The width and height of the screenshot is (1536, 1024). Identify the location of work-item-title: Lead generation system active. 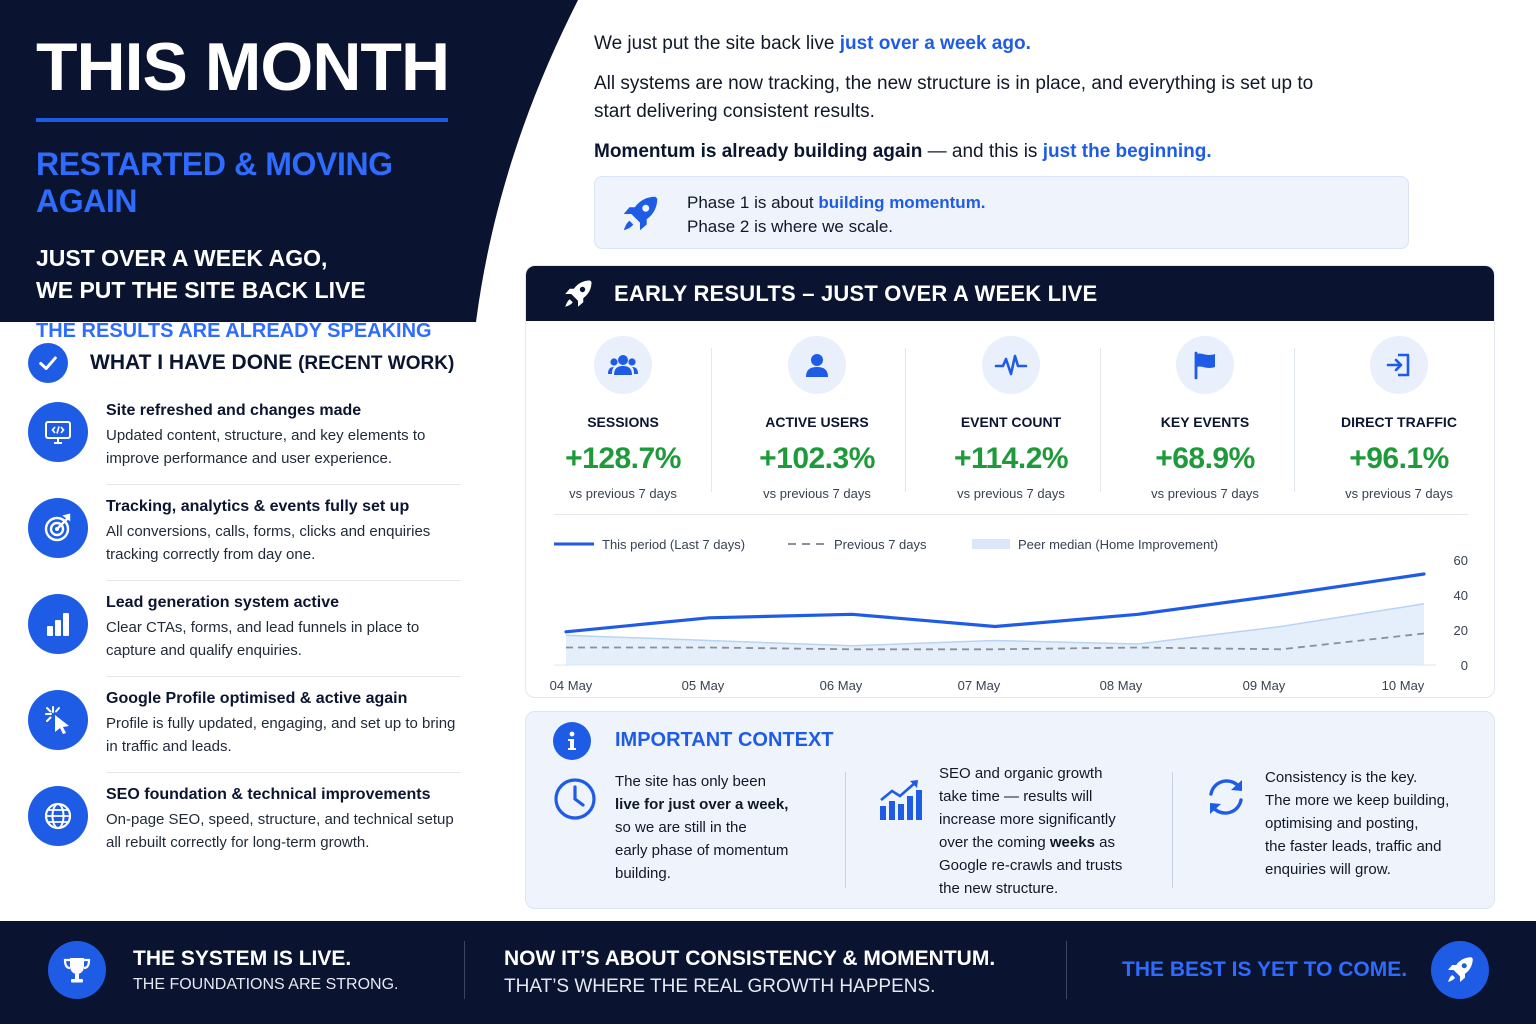
(222, 602).